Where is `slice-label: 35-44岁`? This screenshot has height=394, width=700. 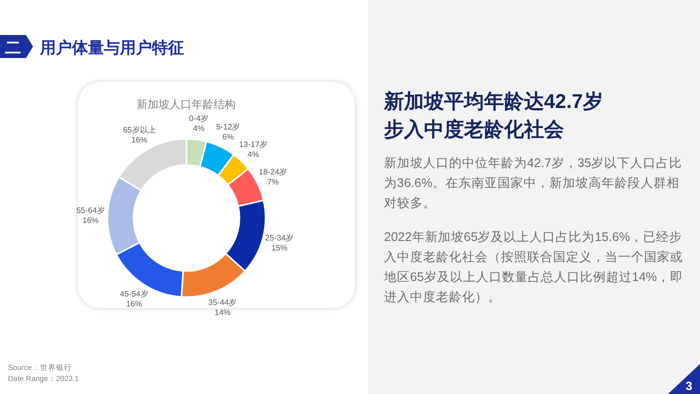
slice-label: 35-44岁 is located at coordinates (222, 302).